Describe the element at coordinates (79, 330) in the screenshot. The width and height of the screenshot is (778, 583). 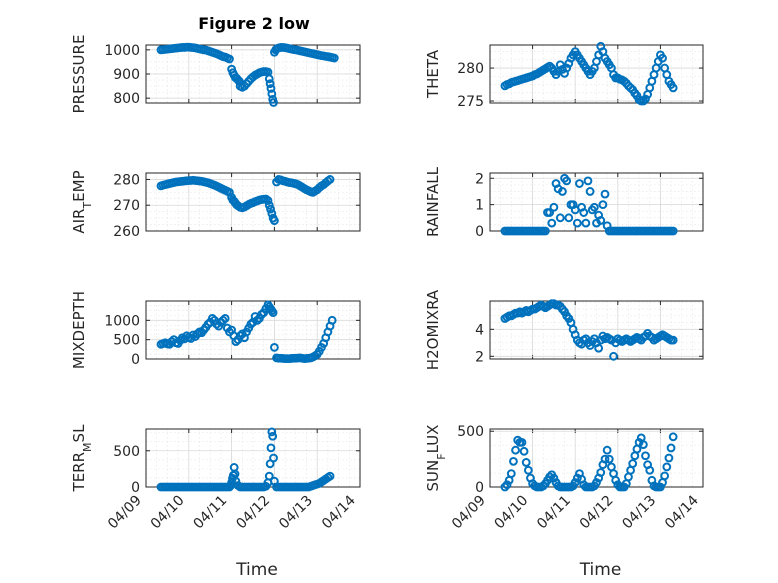
I see `y-axis-label: MIXDEPTH` at that location.